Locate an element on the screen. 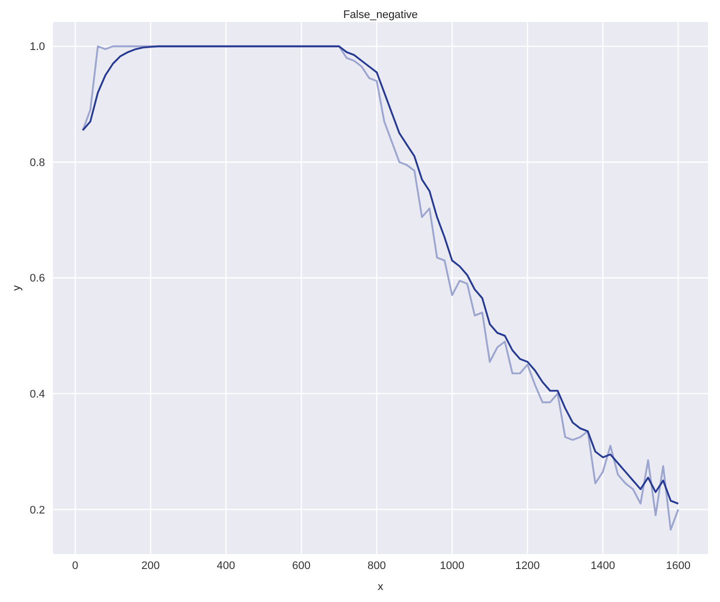 This screenshot has height=602, width=720. y-tick-label: 0.6 is located at coordinates (37, 278).